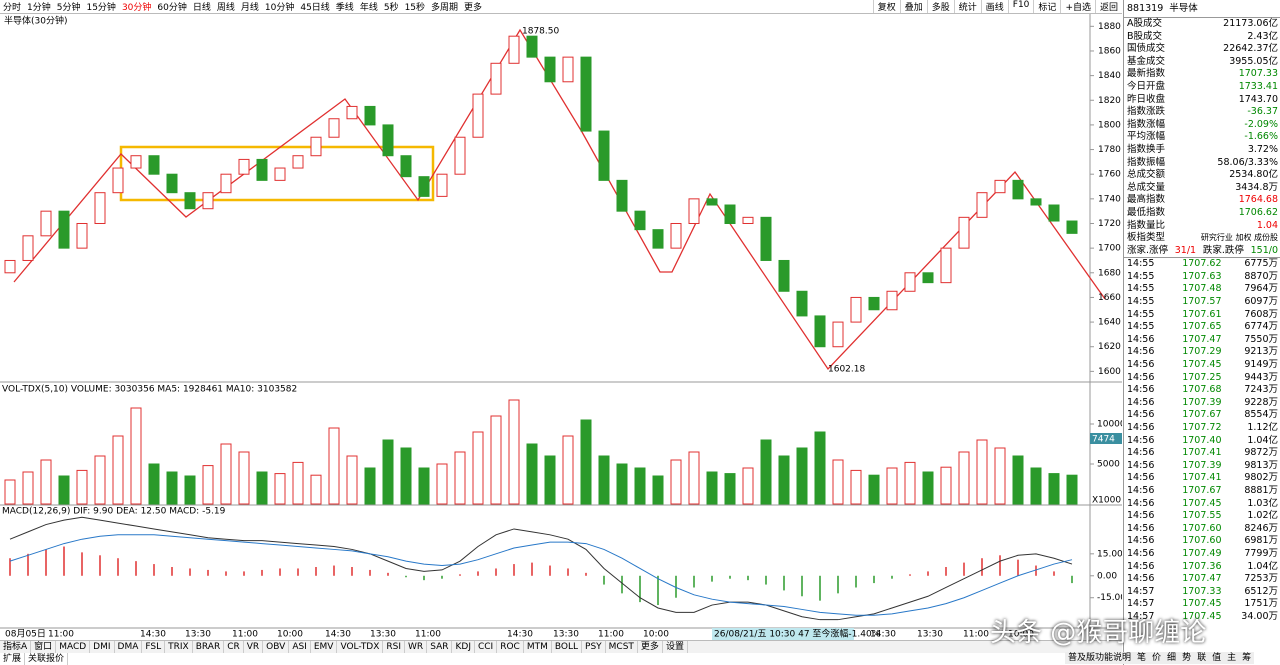 The height and width of the screenshot is (665, 1280). Describe the element at coordinates (129, 647) in the screenshot. I see `indicator-tab: DMA` at that location.